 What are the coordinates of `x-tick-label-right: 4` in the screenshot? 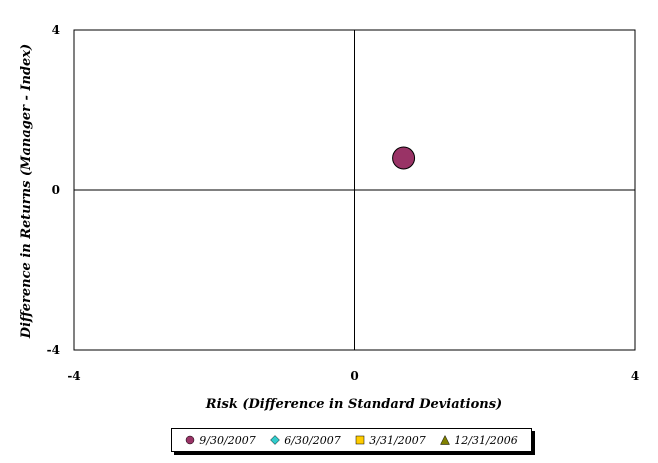 It's located at (635, 376).